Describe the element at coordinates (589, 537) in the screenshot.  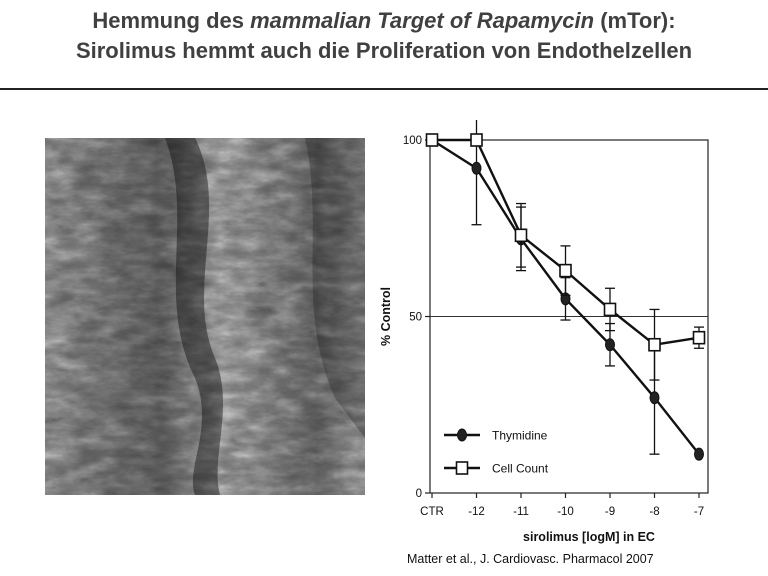
I see `x-axis-label: sirolimus [logM] in EC` at that location.